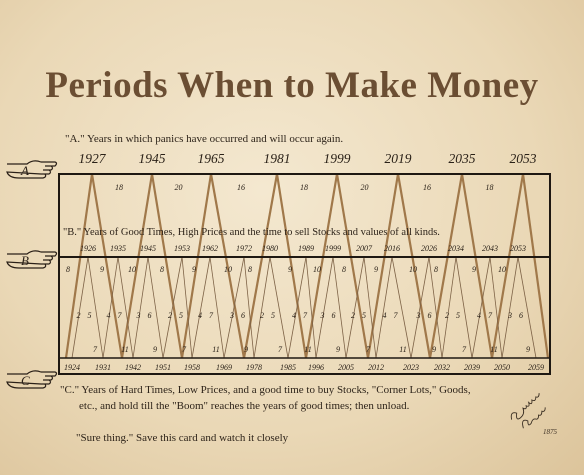 The width and height of the screenshot is (584, 475). Describe the element at coordinates (118, 248) in the screenshot. I see `b-year-label: 1935` at that location.